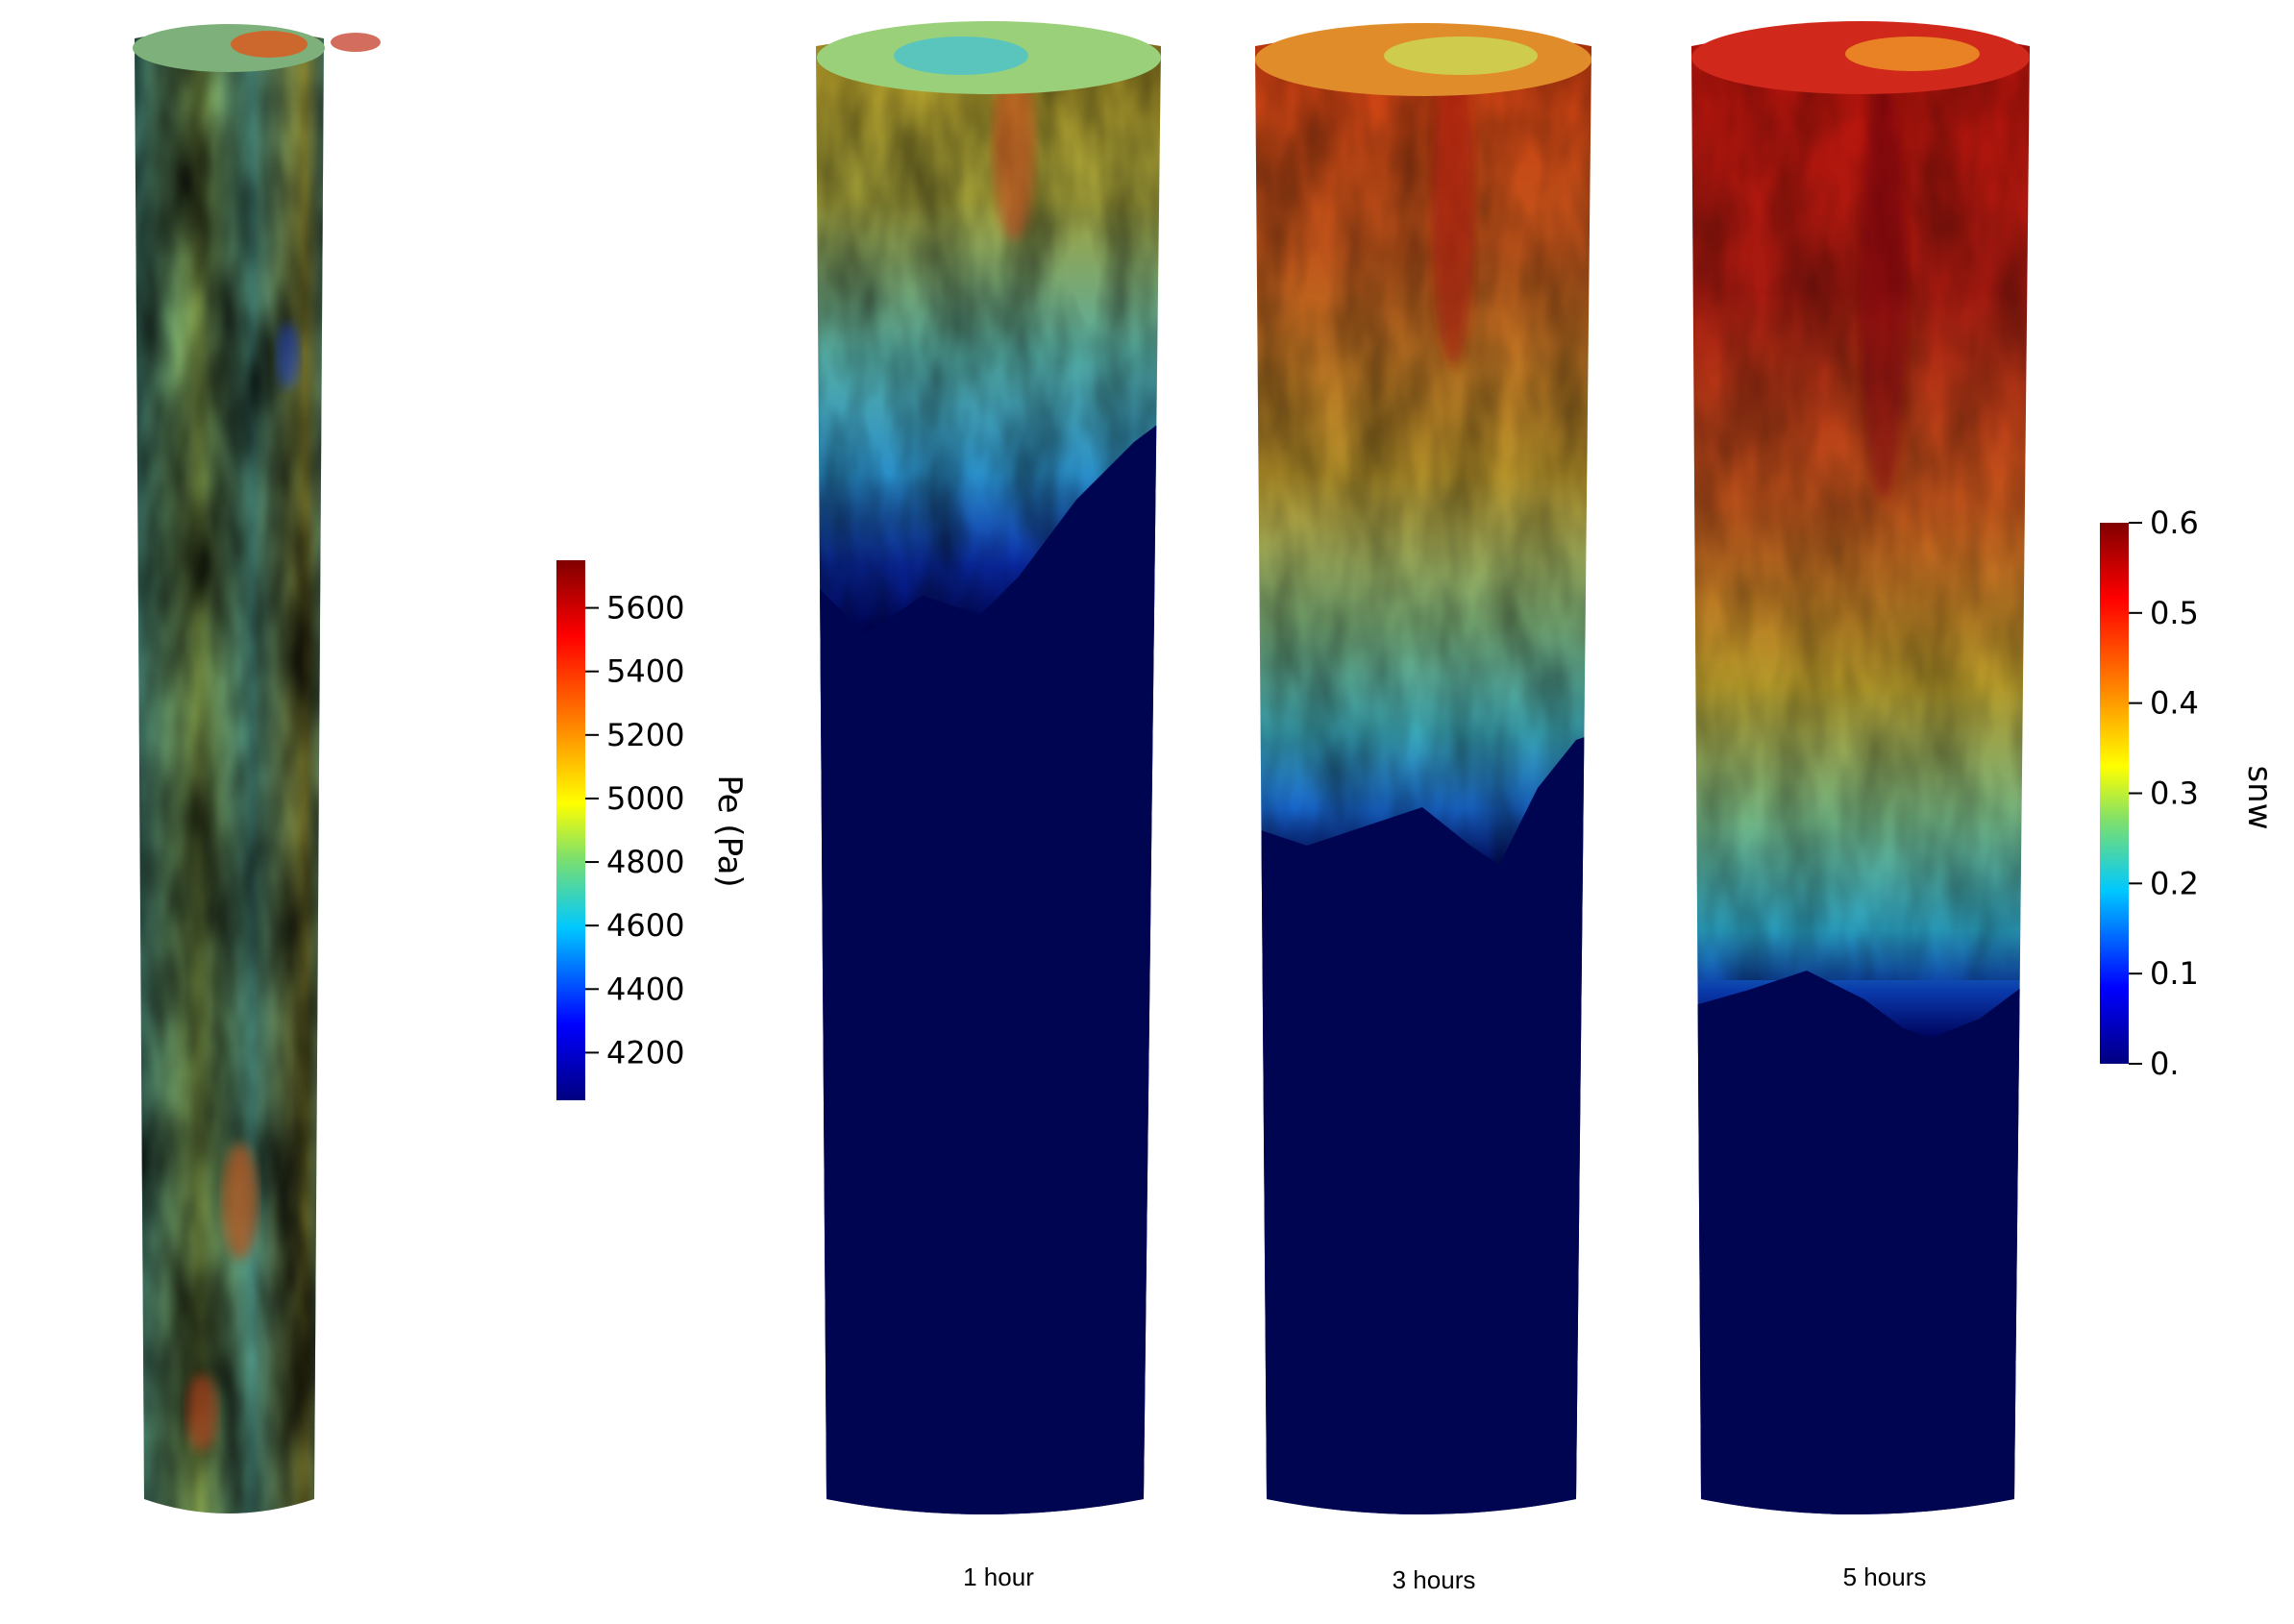 The height and width of the screenshot is (1624, 2294). I want to click on pe-colorbar-tick-label: 4800, so click(645, 862).